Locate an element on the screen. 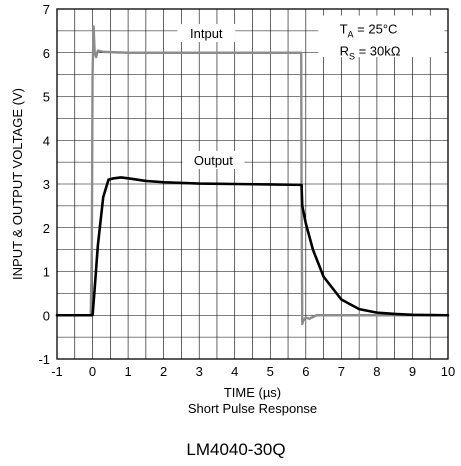 The height and width of the screenshot is (466, 461). x-tick-label: 8 is located at coordinates (376, 371).